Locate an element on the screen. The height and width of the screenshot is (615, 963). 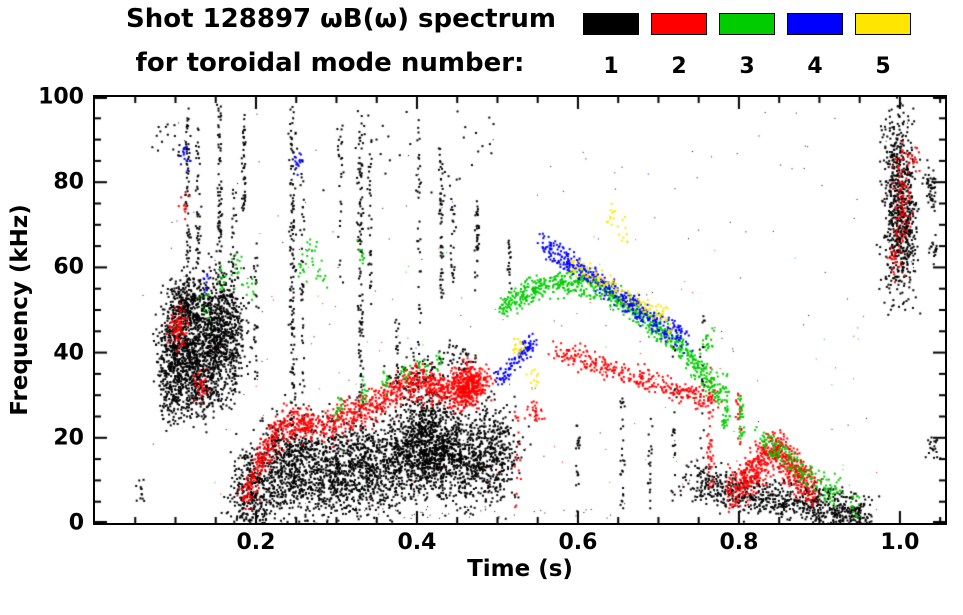
x-tick-label-0.6: 0.6 is located at coordinates (578, 542).